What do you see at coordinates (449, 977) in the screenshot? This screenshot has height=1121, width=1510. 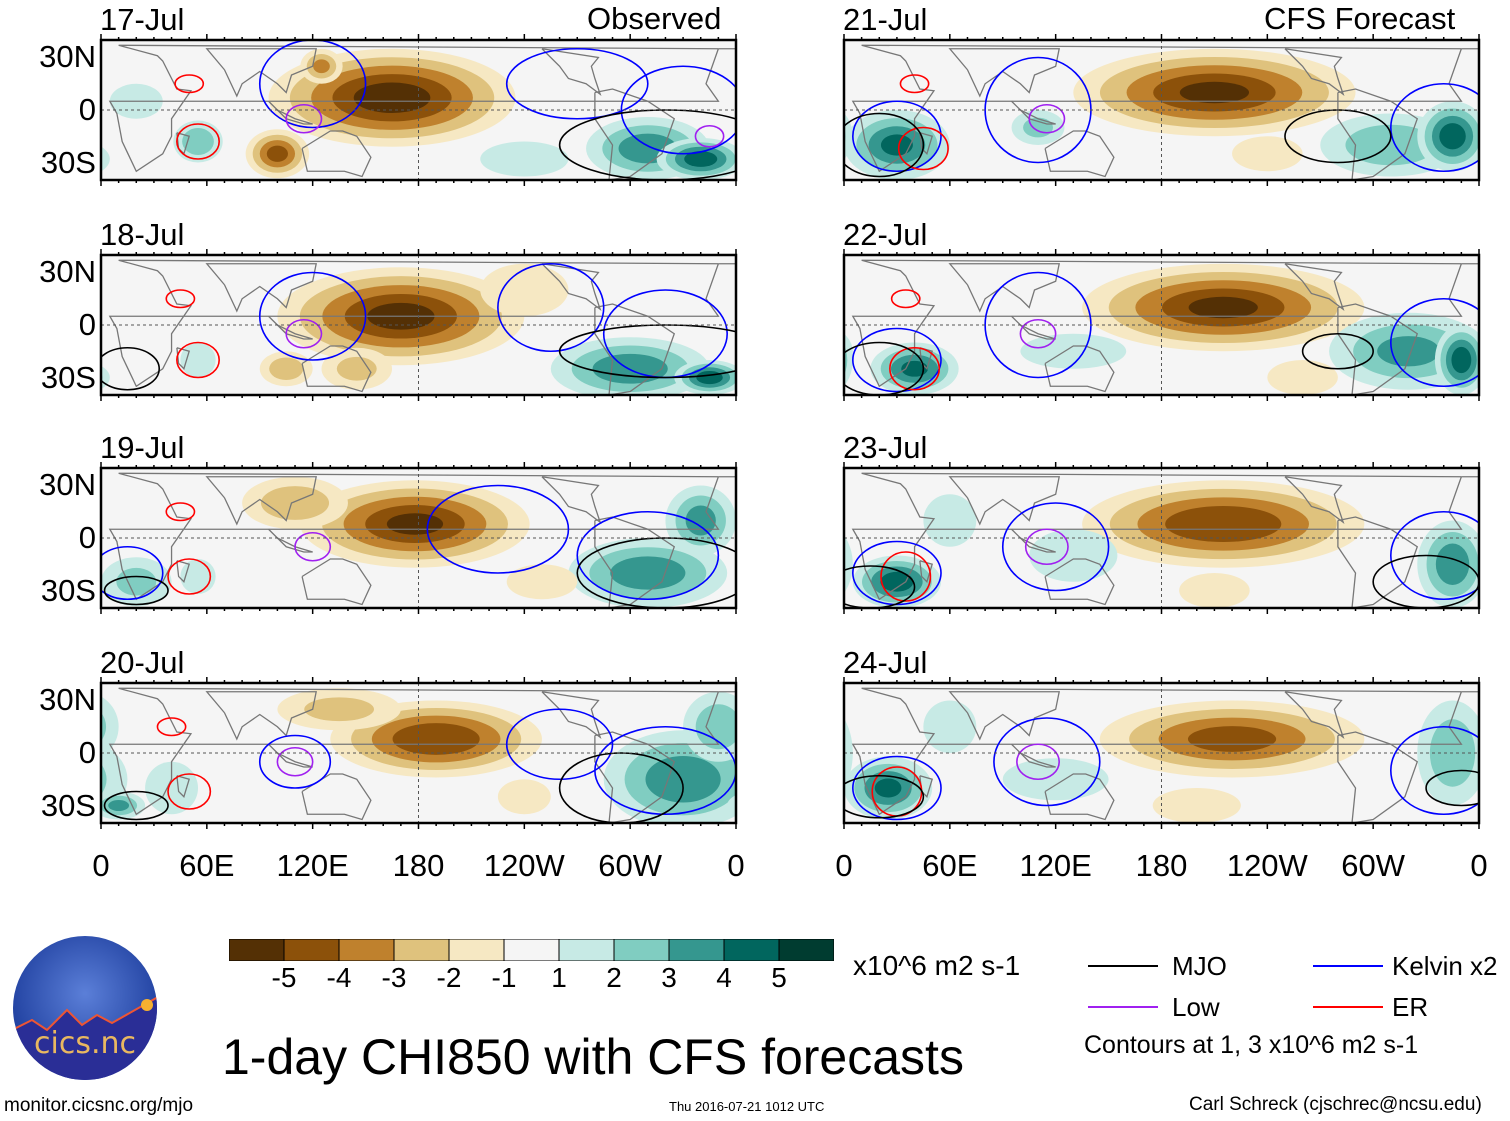 I see `colorbar-tick-label: -2` at bounding box center [449, 977].